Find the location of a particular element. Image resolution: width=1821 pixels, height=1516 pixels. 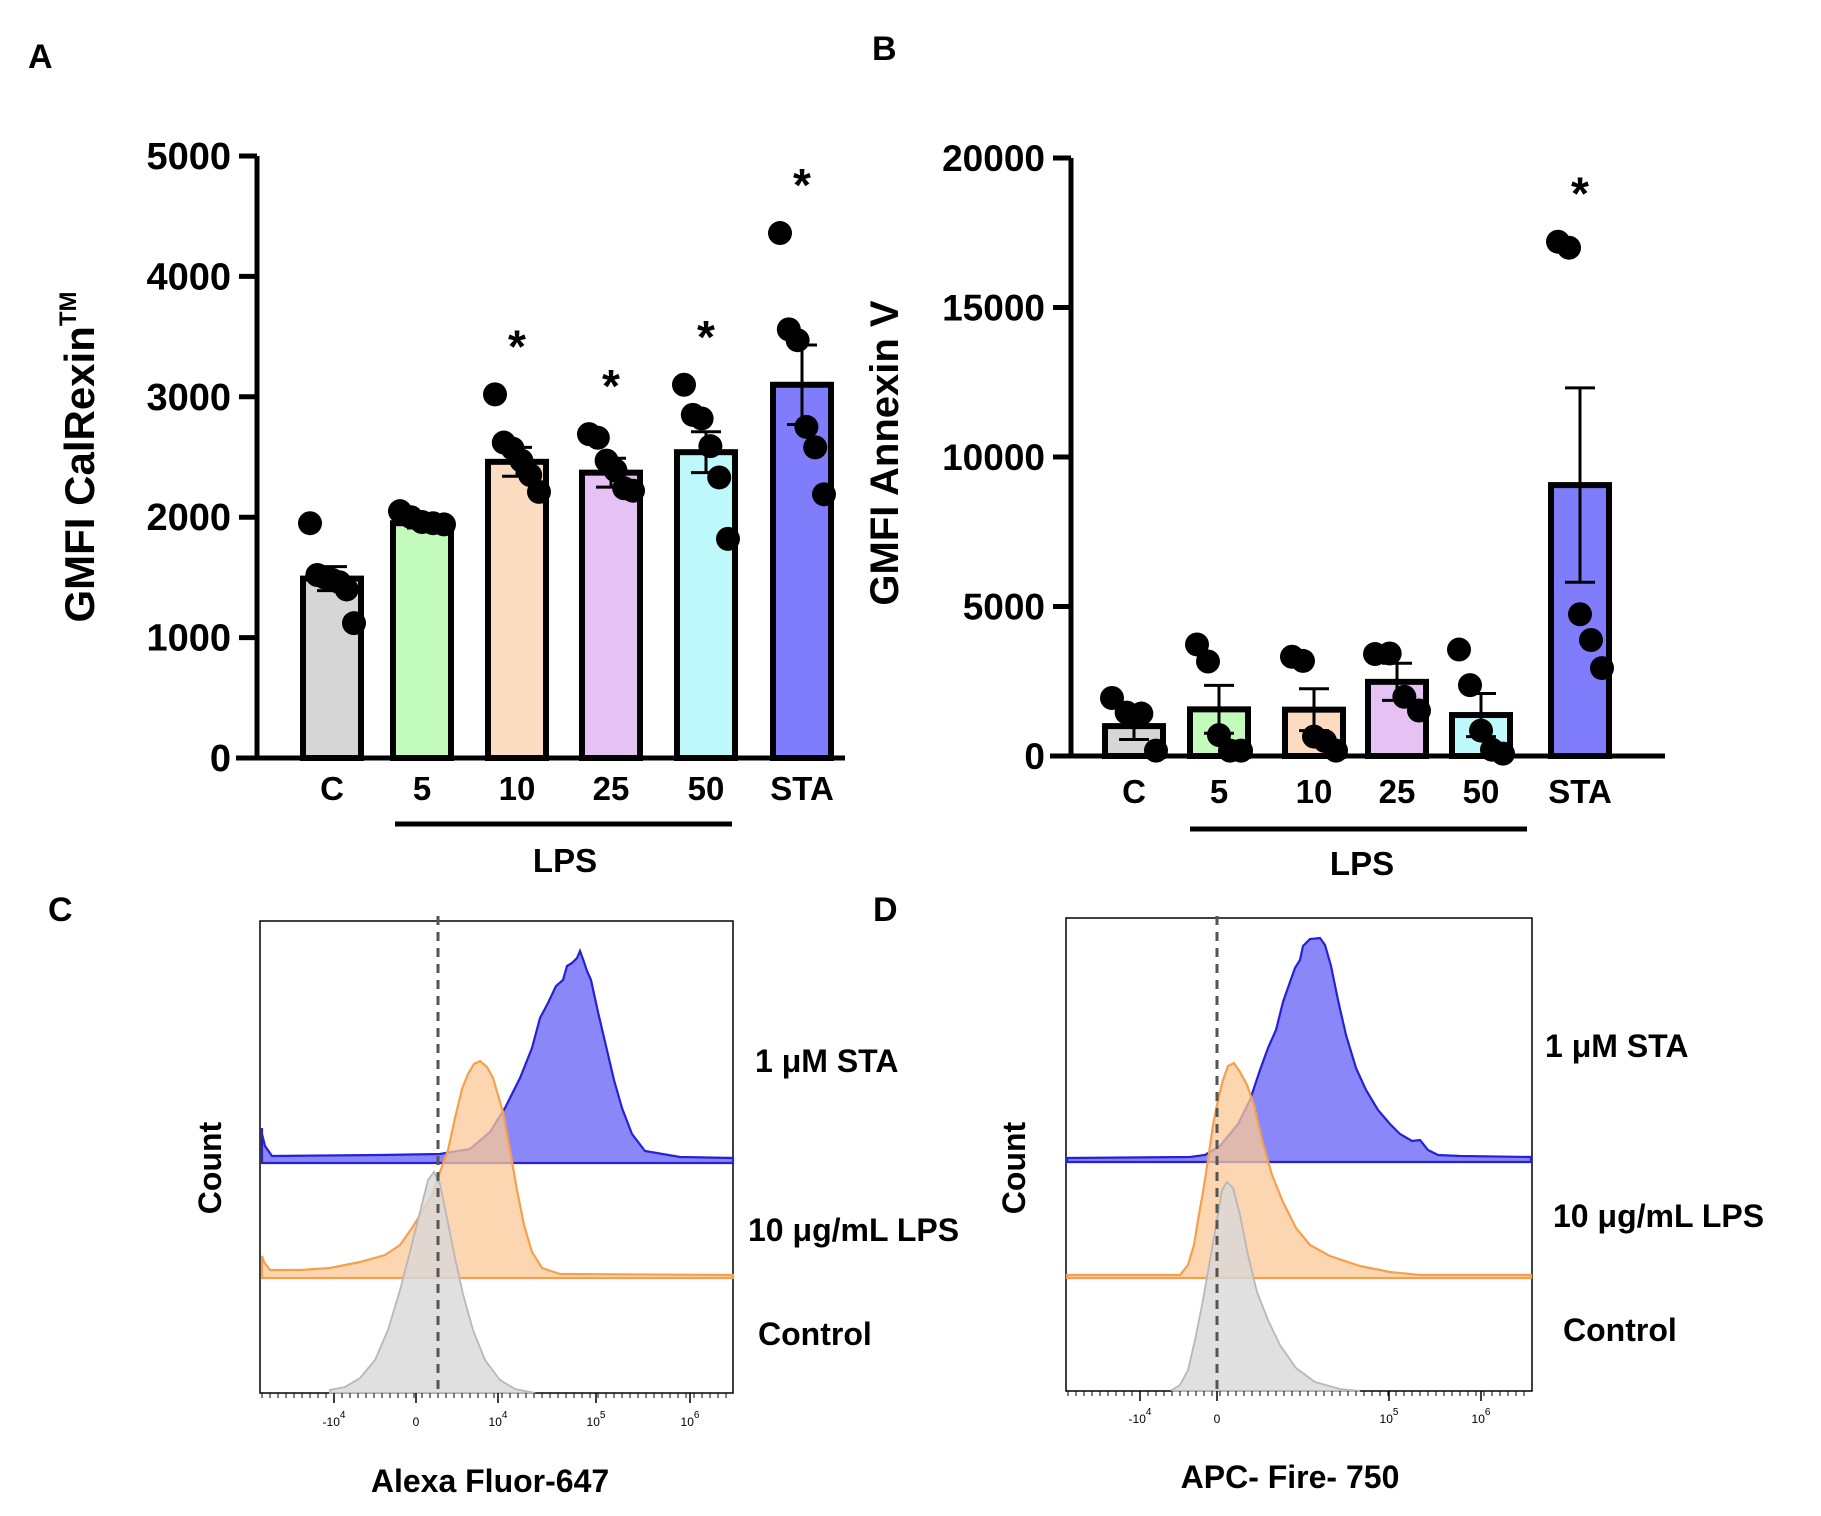

panel-a-category-label: STA is located at coordinates (802, 788).